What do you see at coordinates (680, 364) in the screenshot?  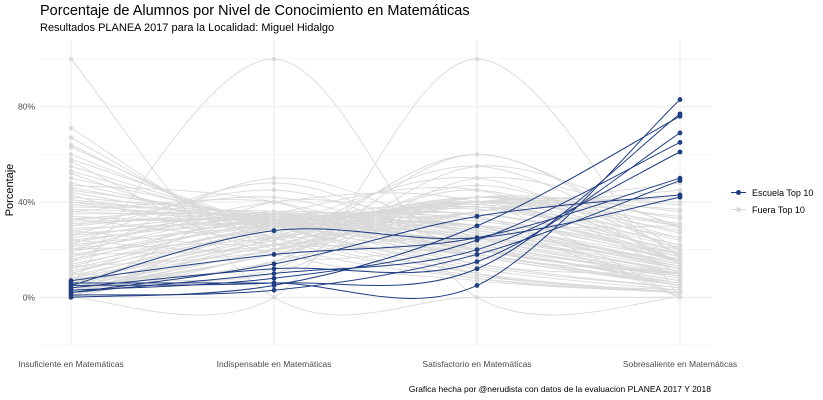 I see `x-tick-label: Sobresaliente en Matemáticas` at bounding box center [680, 364].